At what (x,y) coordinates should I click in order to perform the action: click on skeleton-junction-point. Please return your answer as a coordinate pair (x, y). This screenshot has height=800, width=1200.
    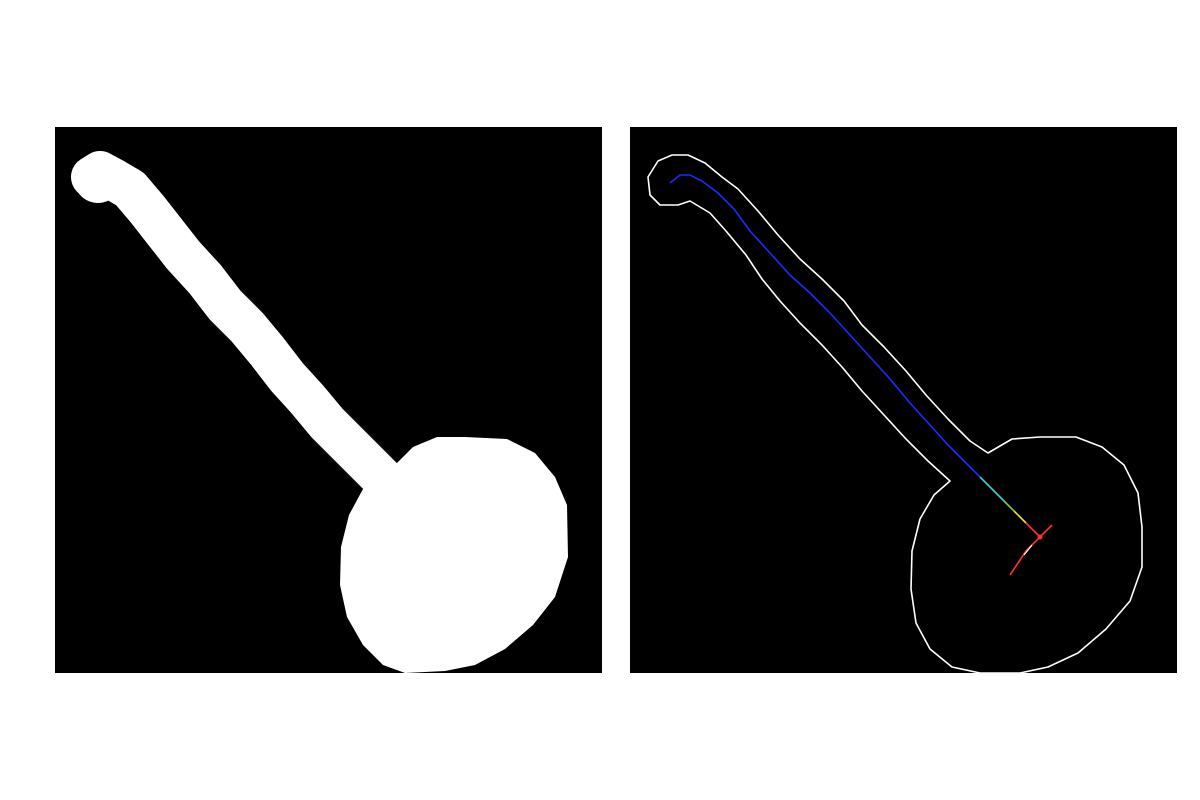
    Looking at the image, I should click on (1040, 537).